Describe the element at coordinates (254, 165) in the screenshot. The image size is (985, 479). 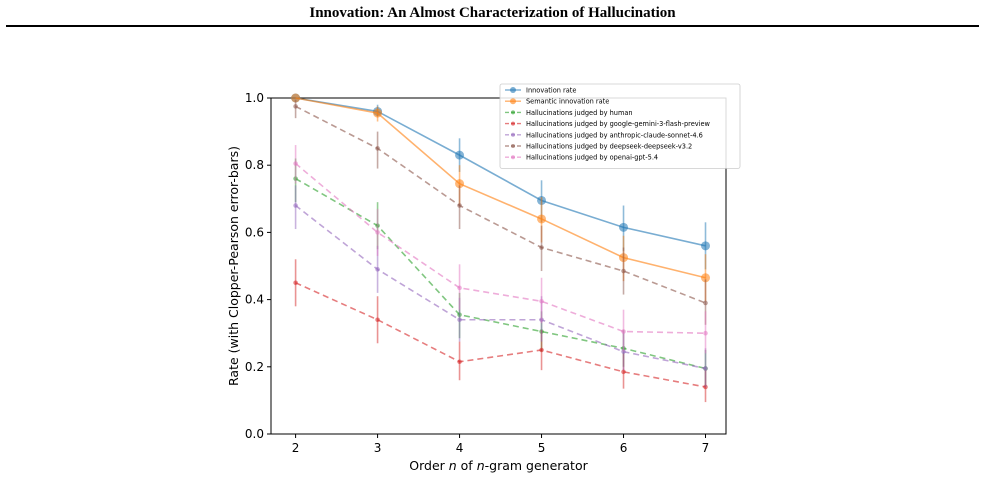
I see `y-tick-label: 0.8` at that location.